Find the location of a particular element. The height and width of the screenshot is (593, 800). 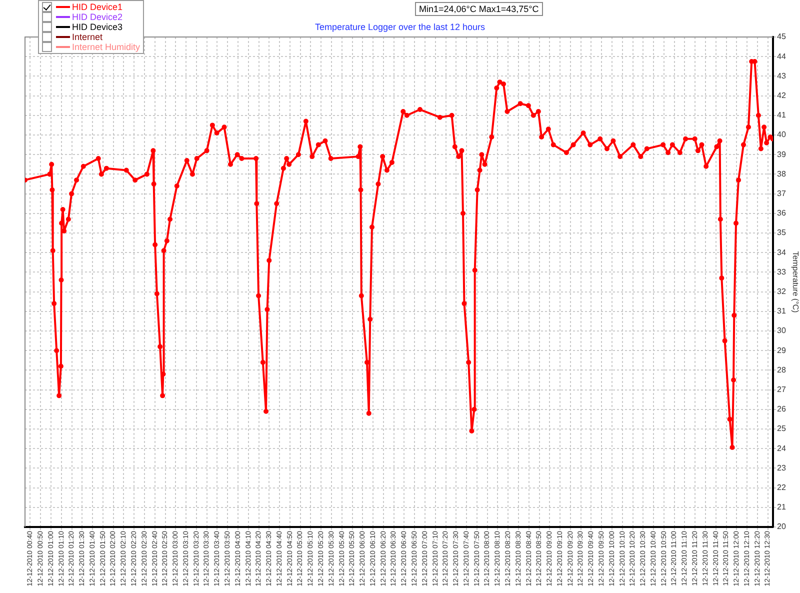

y-tick-label: 40 is located at coordinates (781, 135).